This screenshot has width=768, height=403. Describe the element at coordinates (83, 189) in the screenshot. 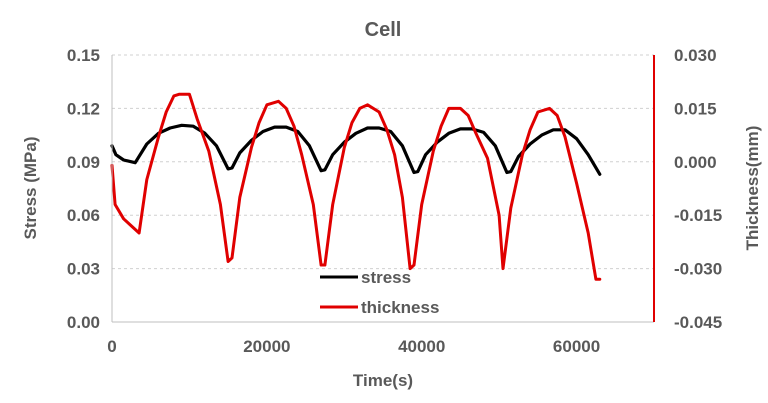

I see `y-tick-labels: 0.00 0.03 0.06 0.09 0.12 0.15` at that location.